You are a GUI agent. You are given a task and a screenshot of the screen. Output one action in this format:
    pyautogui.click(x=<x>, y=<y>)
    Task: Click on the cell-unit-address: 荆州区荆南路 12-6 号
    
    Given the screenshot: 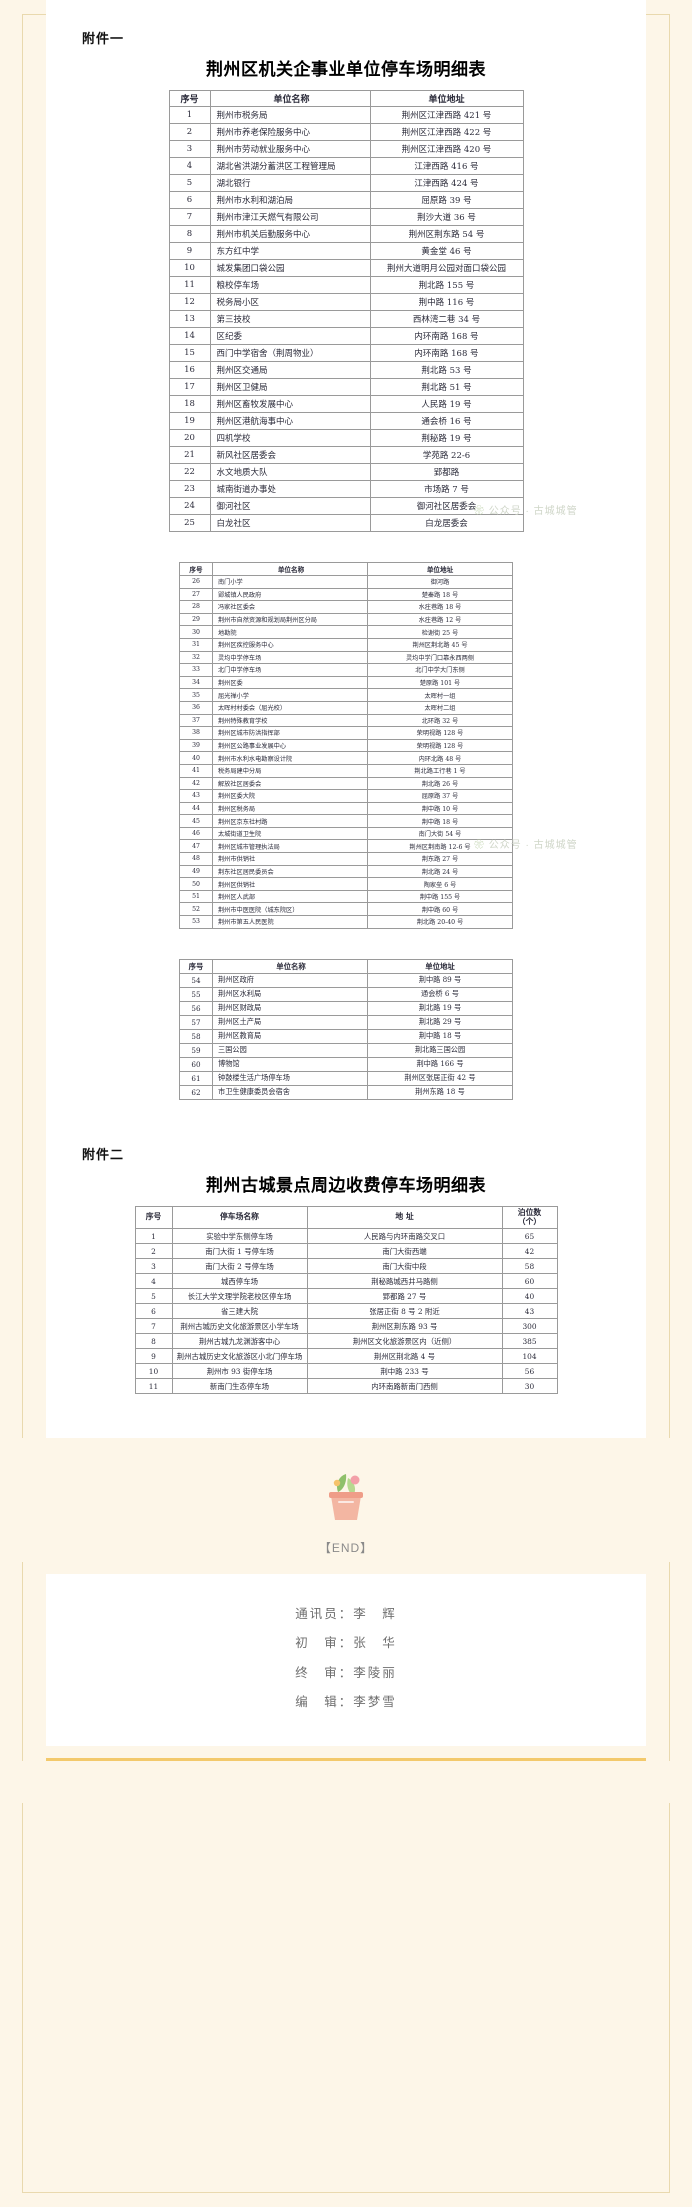 What is the action you would take?
    pyautogui.click(x=440, y=846)
    